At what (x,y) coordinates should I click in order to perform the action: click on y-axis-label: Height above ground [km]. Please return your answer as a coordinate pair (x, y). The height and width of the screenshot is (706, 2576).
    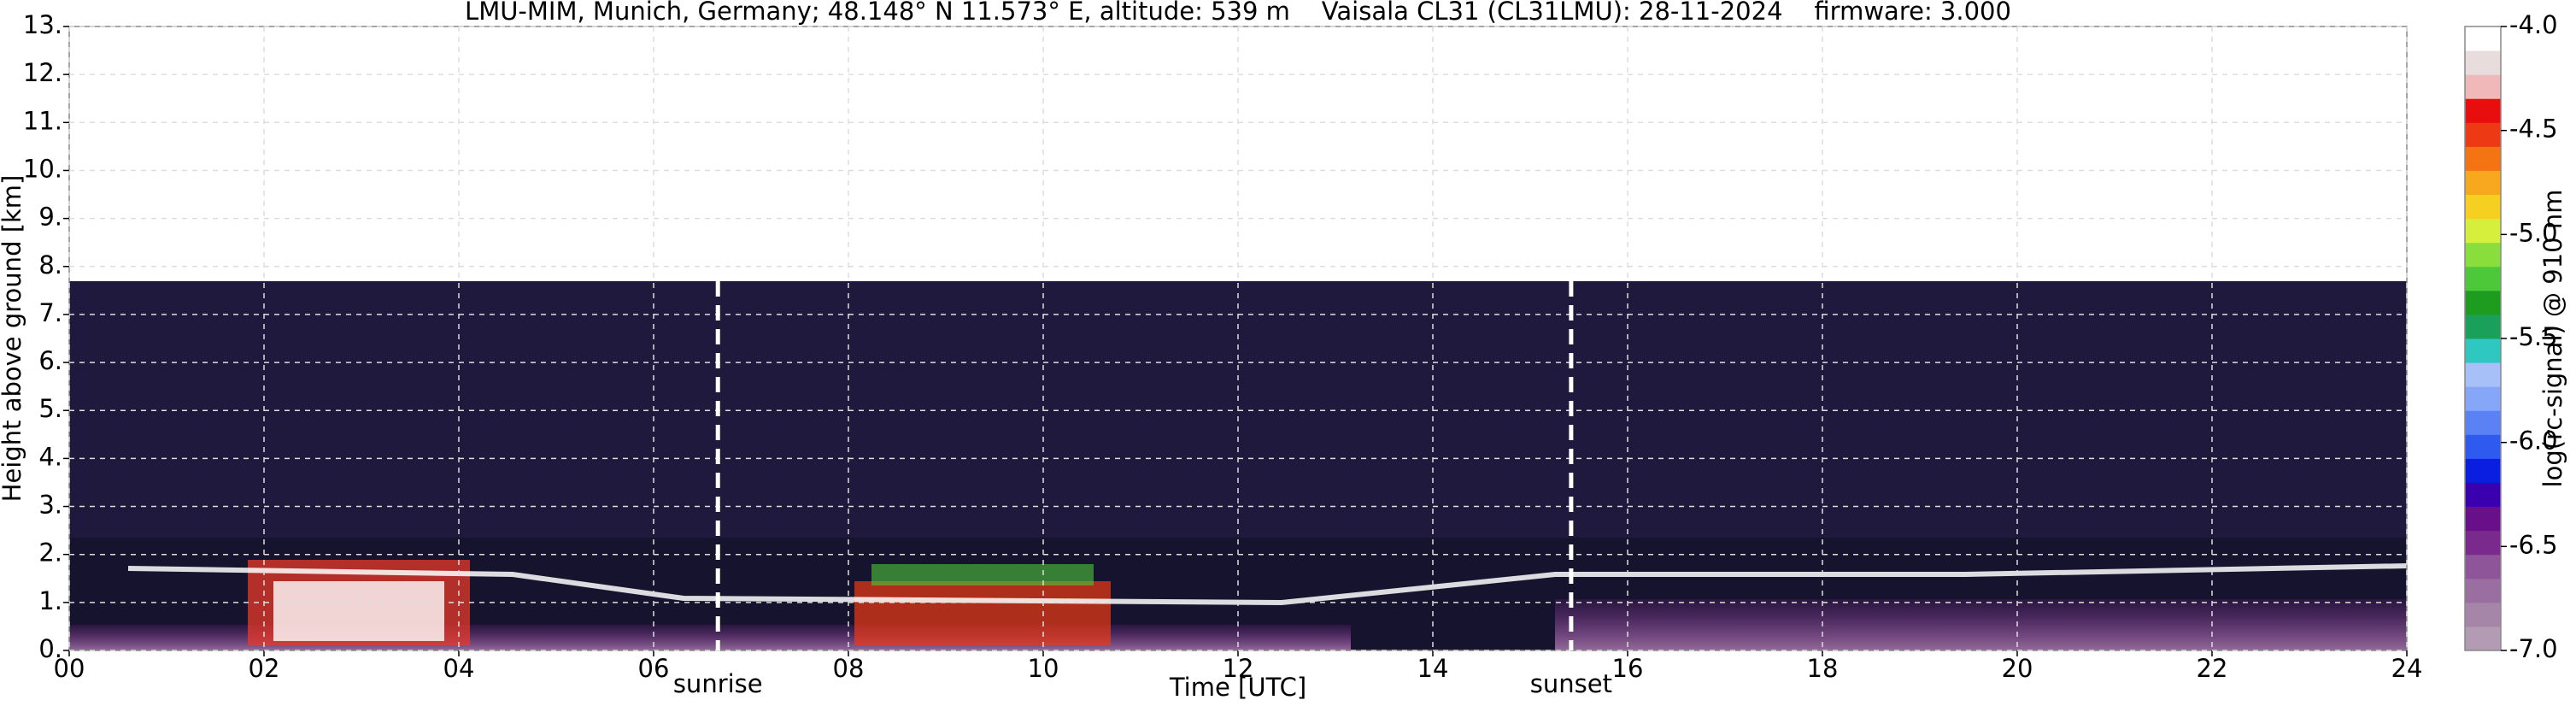
    Looking at the image, I should click on (13, 339).